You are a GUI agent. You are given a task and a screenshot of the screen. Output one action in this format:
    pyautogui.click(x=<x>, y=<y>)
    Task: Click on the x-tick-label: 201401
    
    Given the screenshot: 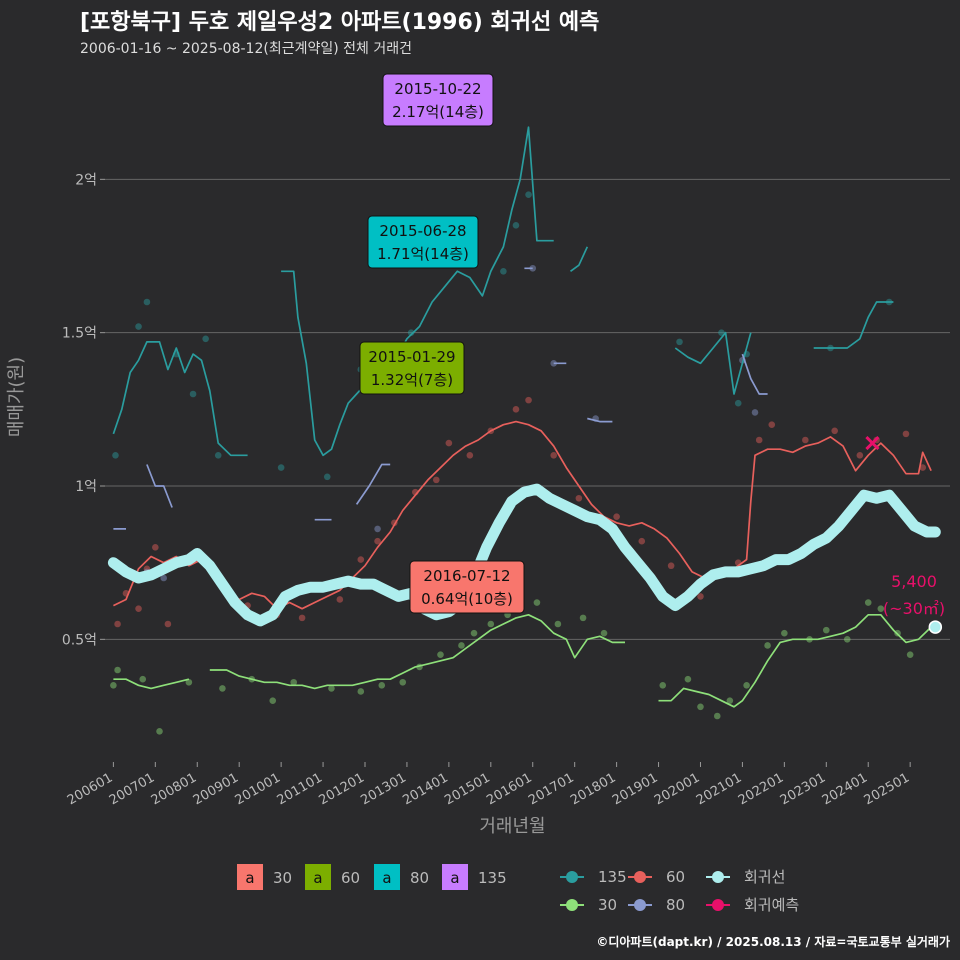 What is the action you would take?
    pyautogui.click(x=425, y=789)
    